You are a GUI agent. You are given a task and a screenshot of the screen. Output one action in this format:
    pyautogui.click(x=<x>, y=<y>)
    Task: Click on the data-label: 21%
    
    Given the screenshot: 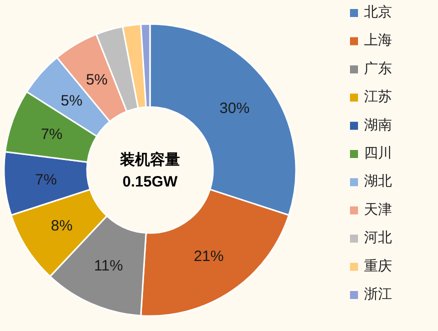 What is the action you would take?
    pyautogui.click(x=209, y=256)
    